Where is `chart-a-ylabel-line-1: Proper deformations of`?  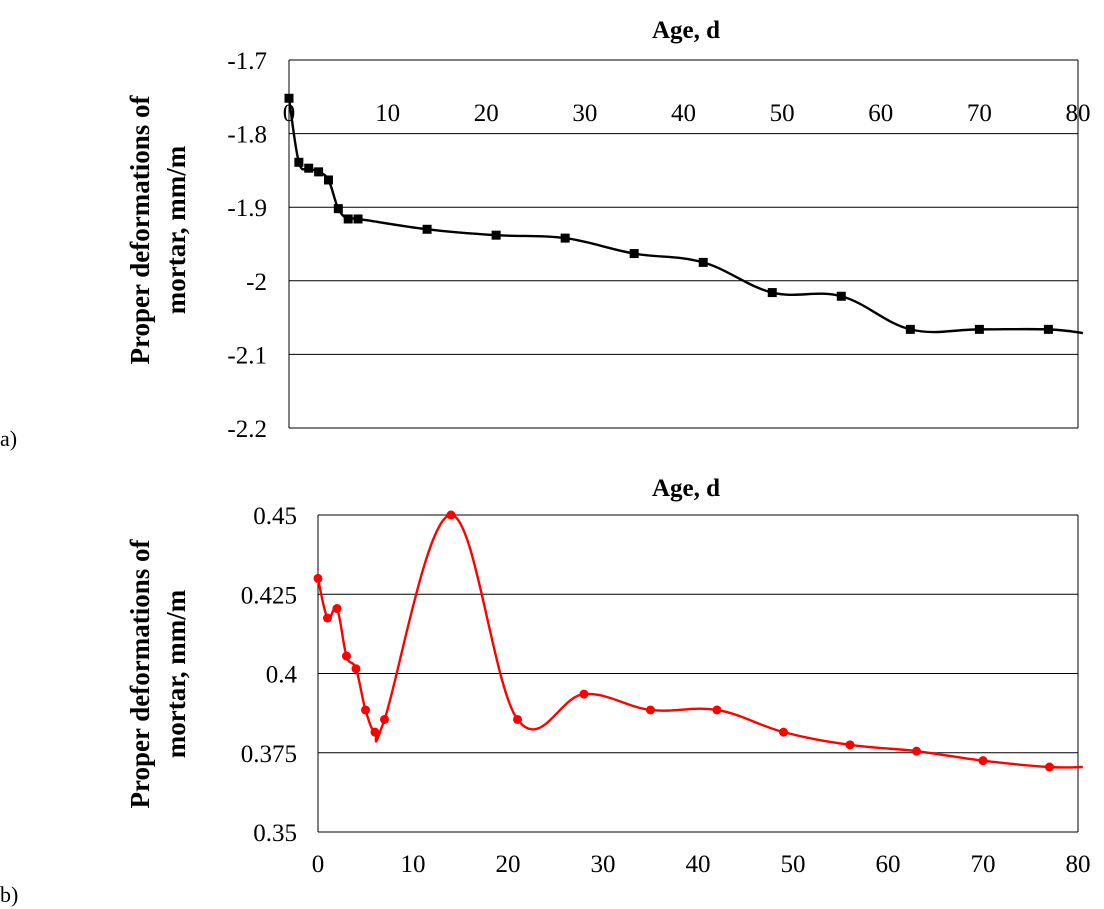 chart-a-ylabel-line-1: Proper deformations of is located at coordinates (140, 230).